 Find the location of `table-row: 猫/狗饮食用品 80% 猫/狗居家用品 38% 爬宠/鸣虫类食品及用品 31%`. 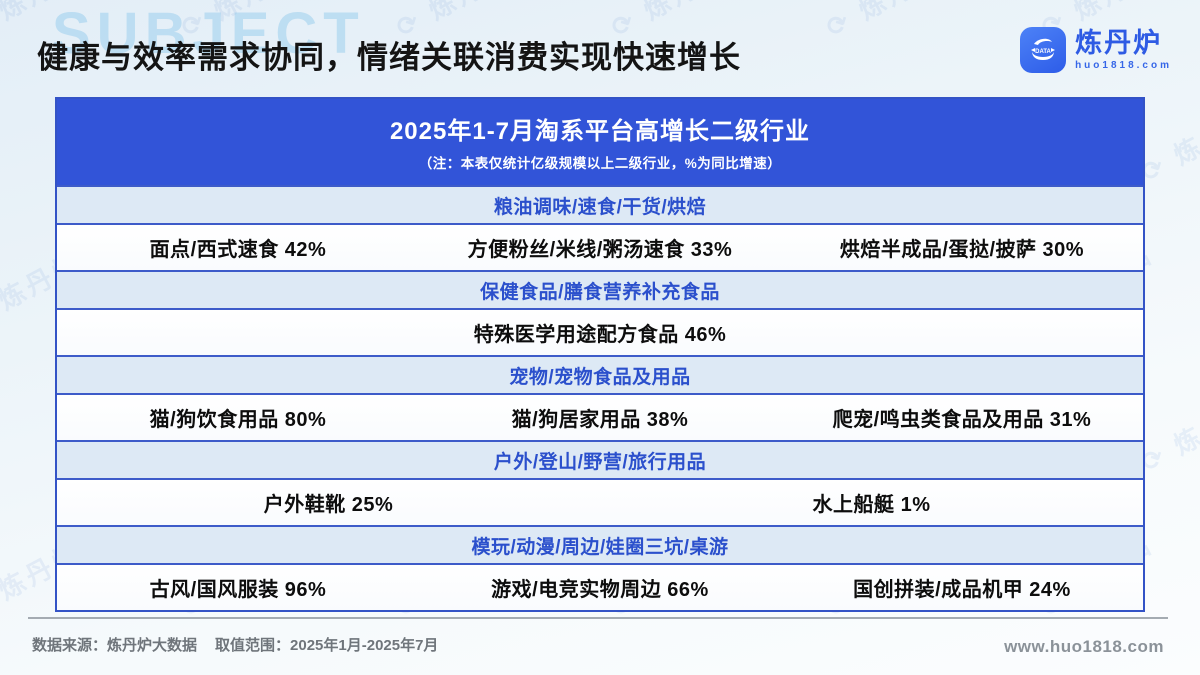

table-row: 猫/狗饮食用品 80% 猫/狗居家用品 38% 爬宠/鸣虫类食品及用品 31% is located at coordinates (600, 417).